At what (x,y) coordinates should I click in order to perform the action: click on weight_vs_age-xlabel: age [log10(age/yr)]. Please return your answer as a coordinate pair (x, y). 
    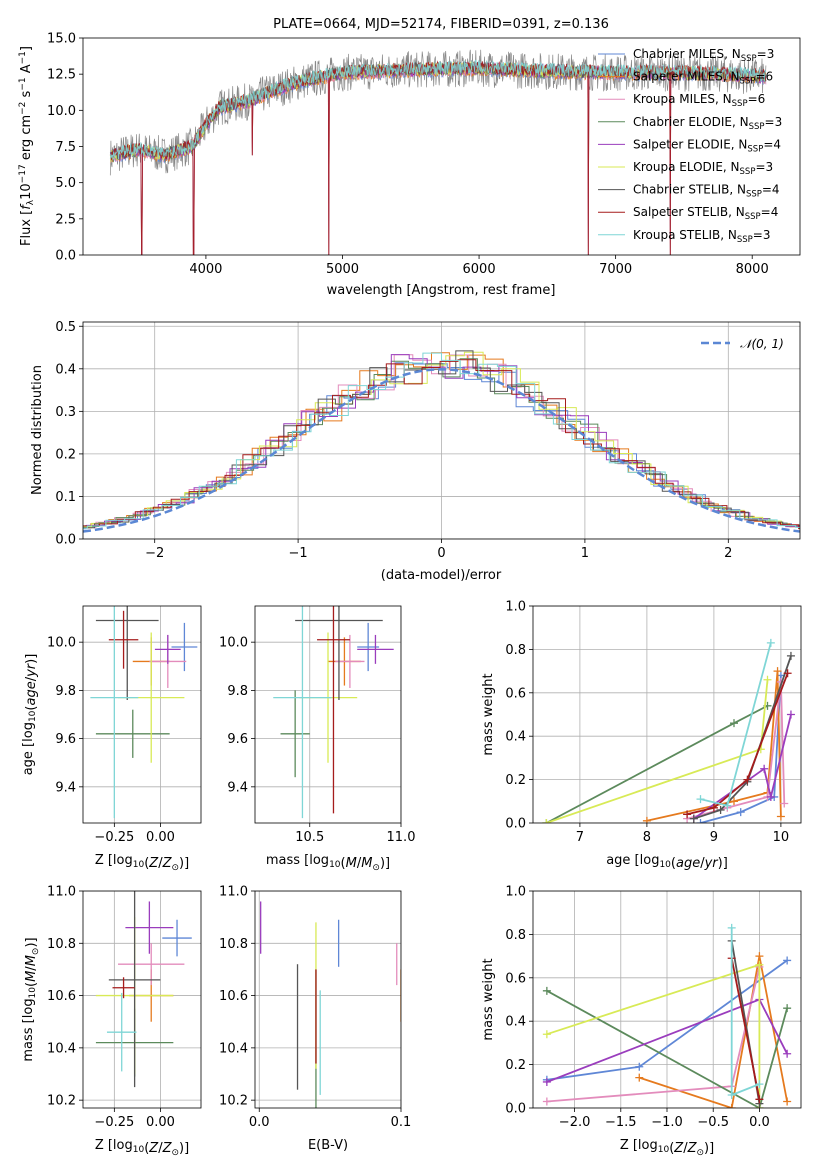
    Looking at the image, I should click on (667, 862).